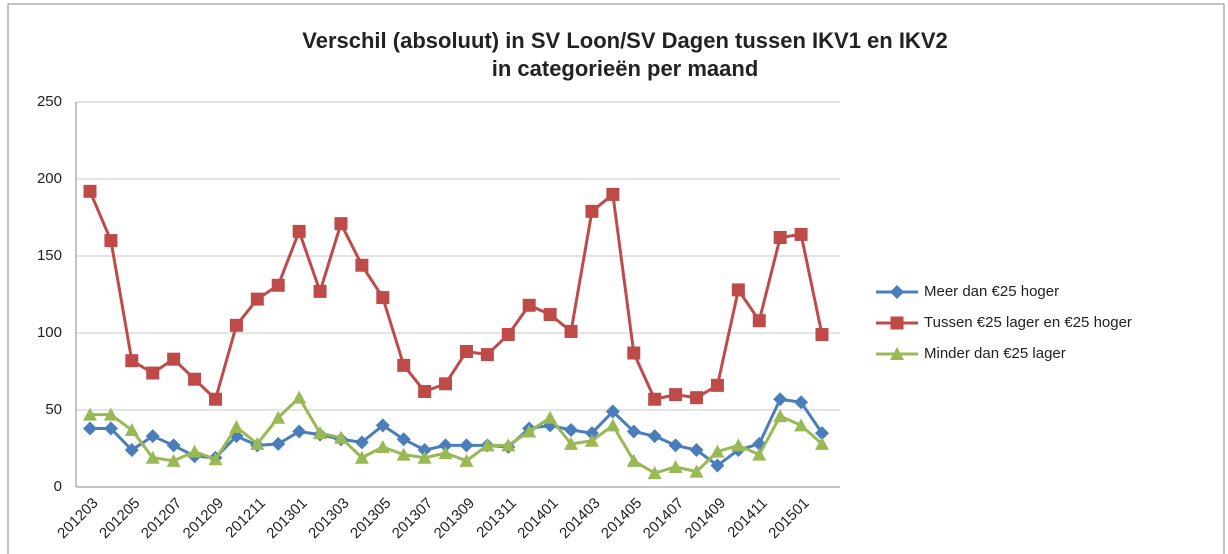 The image size is (1228, 554). Describe the element at coordinates (58, 486) in the screenshot. I see `y-tick-label: 0` at that location.